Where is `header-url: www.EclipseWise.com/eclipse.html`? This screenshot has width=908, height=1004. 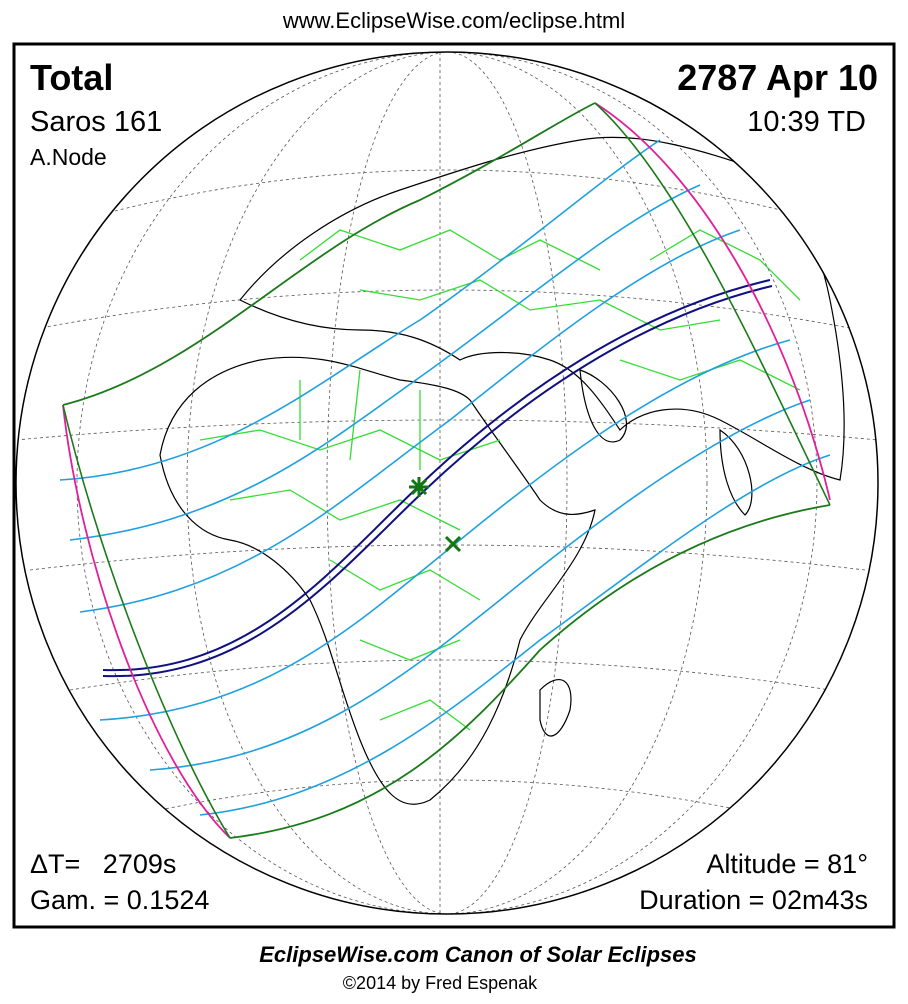 header-url: www.EclipseWise.com/eclipse.html is located at coordinates (453, 20).